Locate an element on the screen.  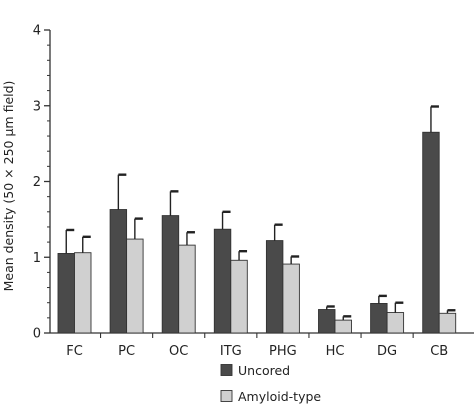
x-axis: FC PC OC ITG PHG HC DG CB is located at coordinates (262, 345).